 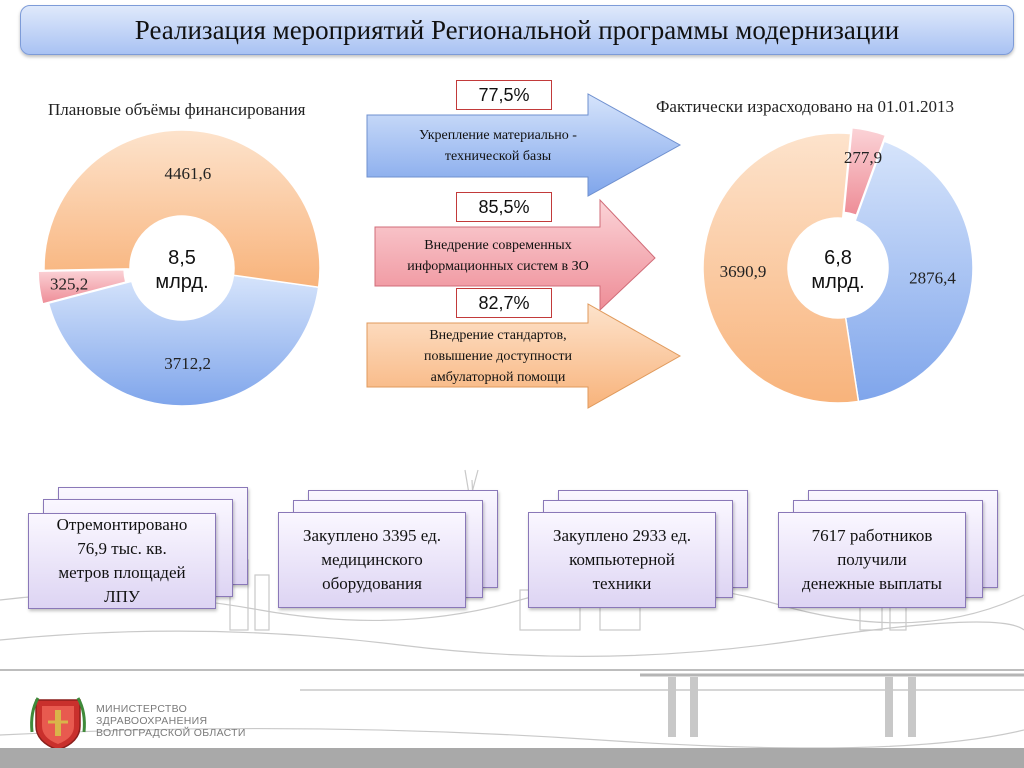 I want to click on arrow-pink, so click(x=515, y=255).